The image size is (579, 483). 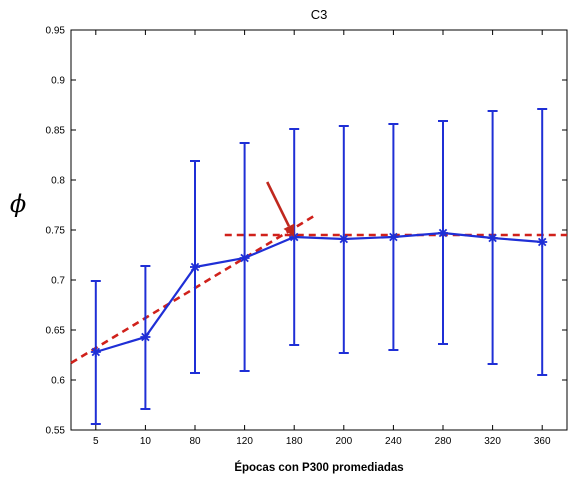 What do you see at coordinates (96, 441) in the screenshot?
I see `x-tick-label: 5` at bounding box center [96, 441].